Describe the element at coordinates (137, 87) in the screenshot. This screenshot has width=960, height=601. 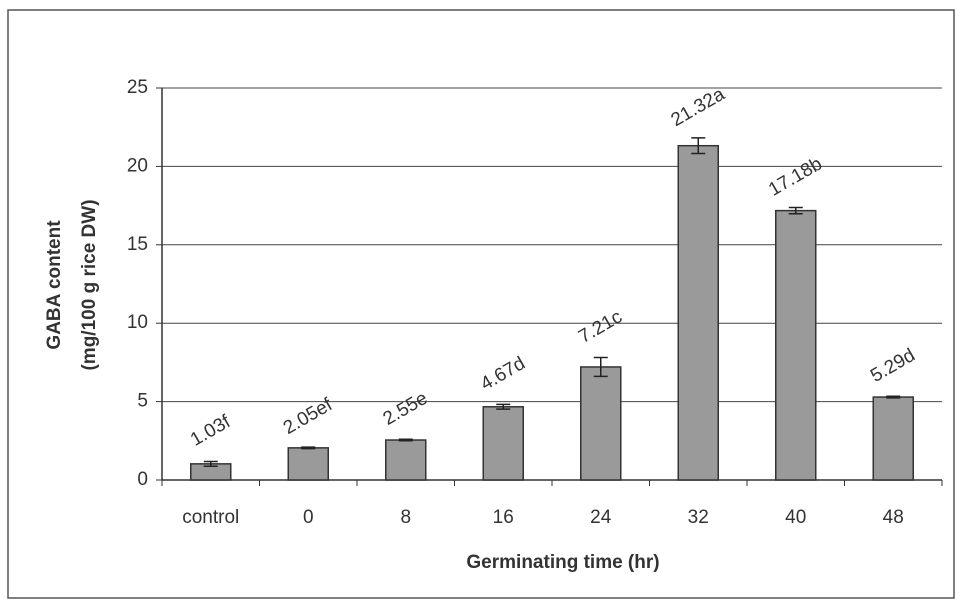
I see `y-tick-label: 25` at that location.